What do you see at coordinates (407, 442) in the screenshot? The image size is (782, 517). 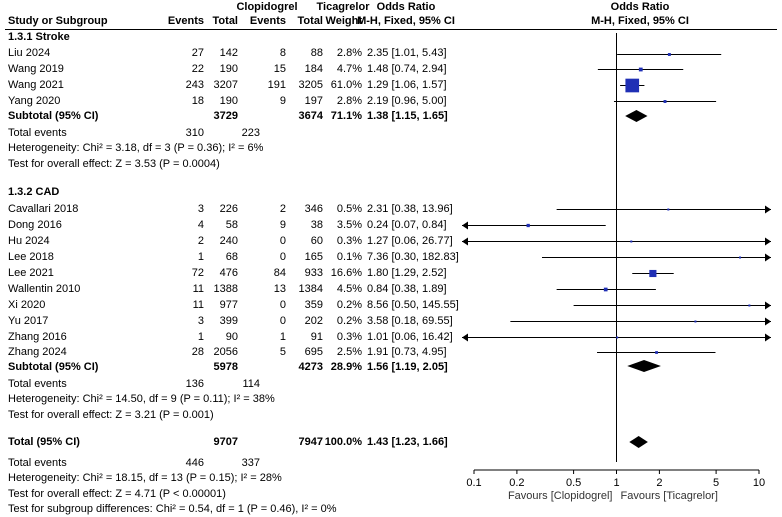 I see `total-ci: 1.43 [1.23, 1.66]` at bounding box center [407, 442].